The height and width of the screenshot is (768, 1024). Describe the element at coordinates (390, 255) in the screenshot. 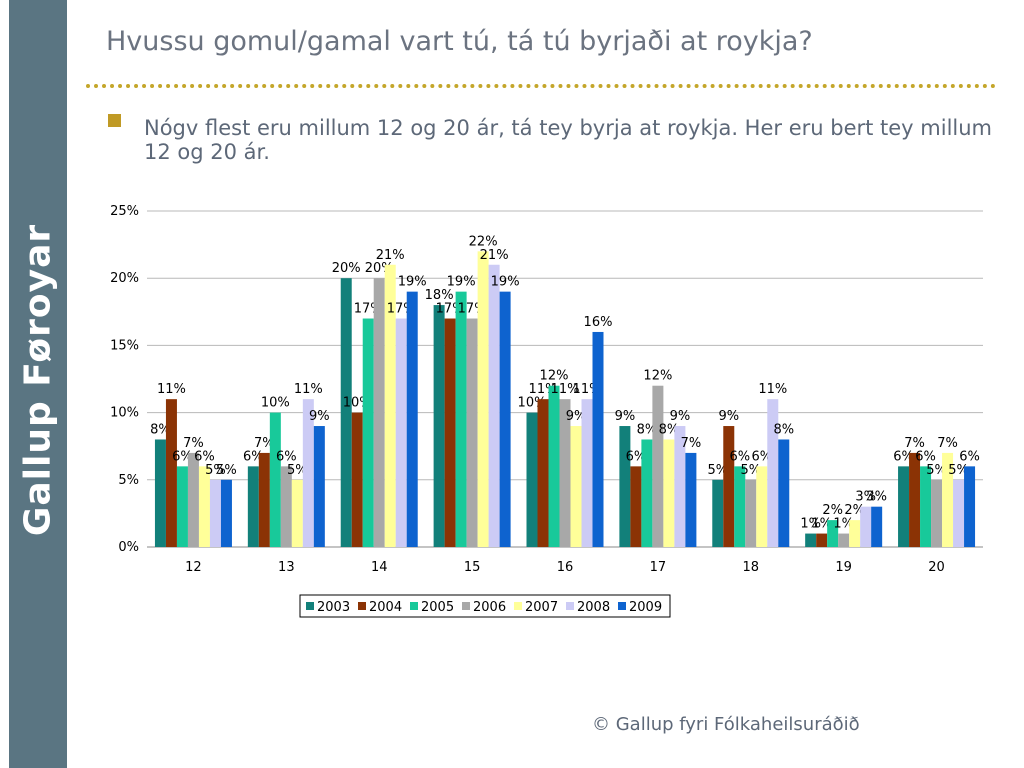

I see `data-label: 21%` at that location.